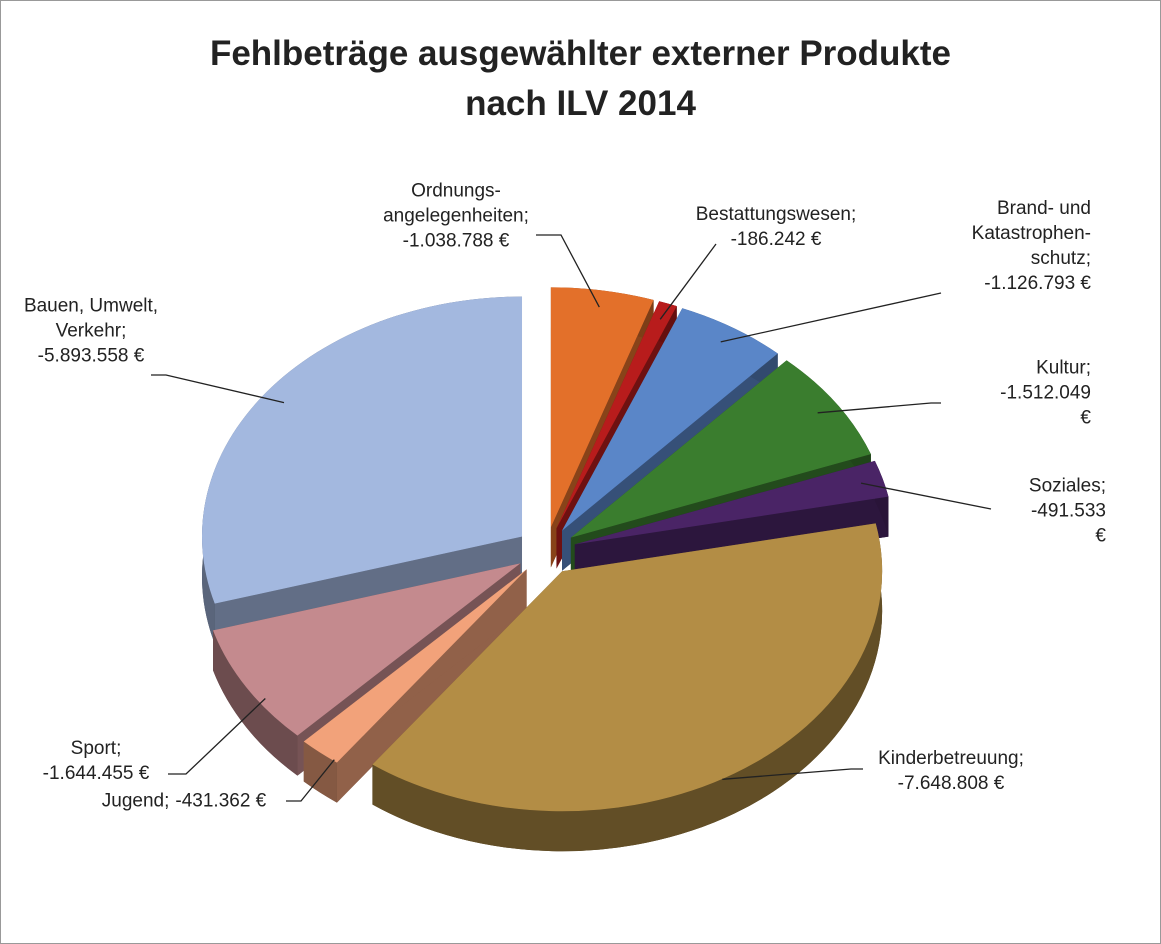 The image size is (1161, 944). I want to click on data-label: Ordnungs- angelegenheiten; -1.038.788 €, so click(456, 216).